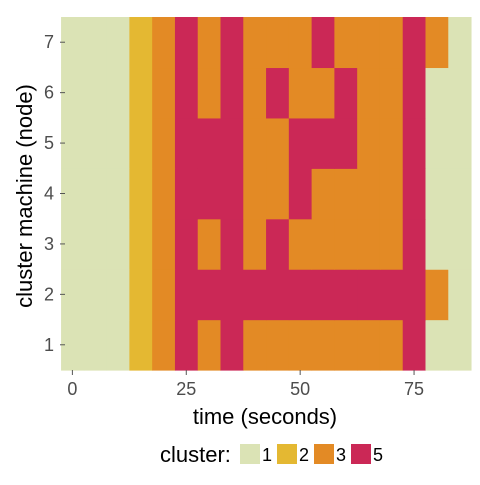  What do you see at coordinates (267, 455) in the screenshot?
I see `legend-label: 1` at bounding box center [267, 455].